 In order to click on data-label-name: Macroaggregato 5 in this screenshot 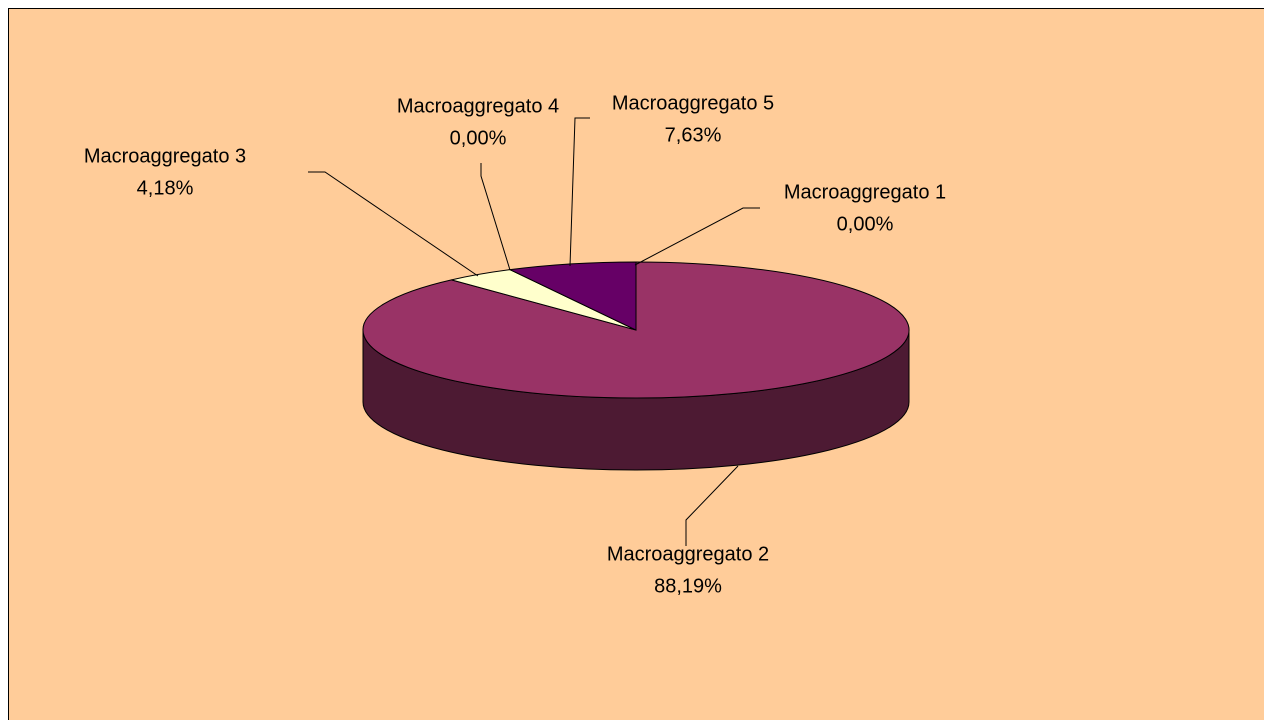, I will do `click(693, 103)`.